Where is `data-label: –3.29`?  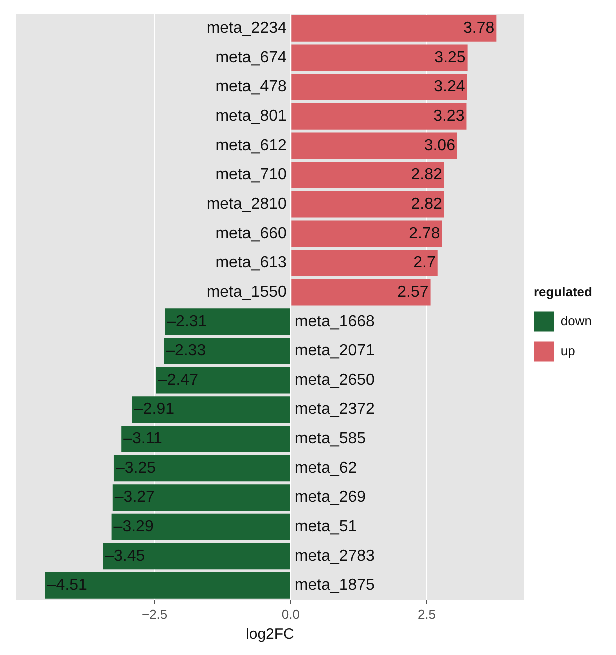
data-label: –3.29 is located at coordinates (134, 527).